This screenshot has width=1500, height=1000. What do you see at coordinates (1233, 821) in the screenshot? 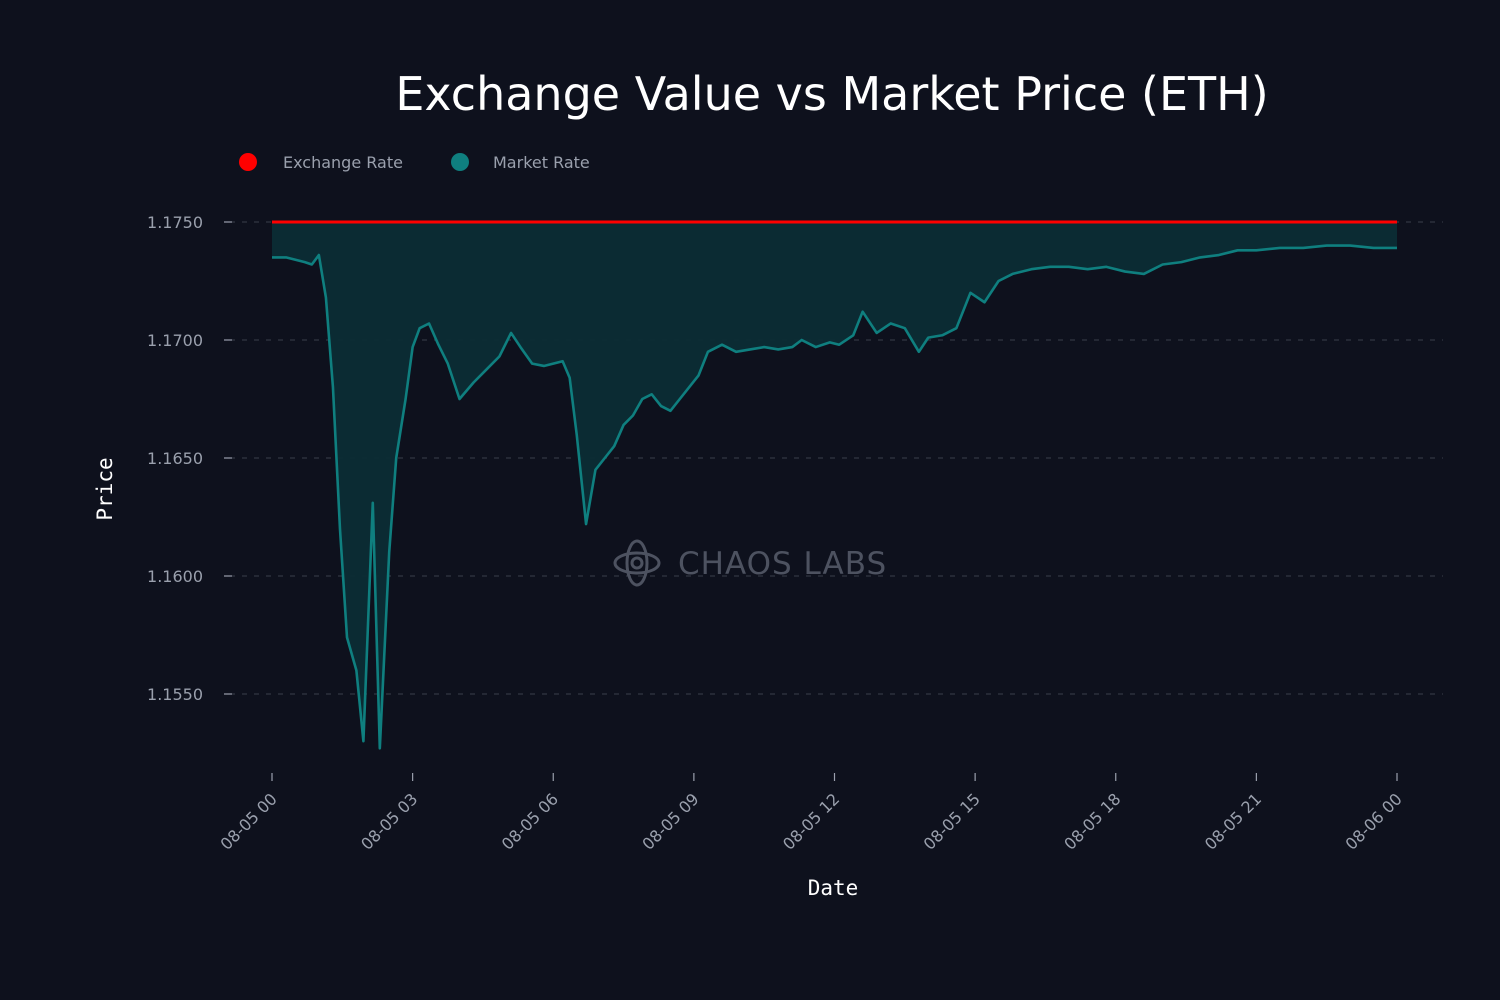
I see `x-tick-label: 08-05 21` at bounding box center [1233, 821].